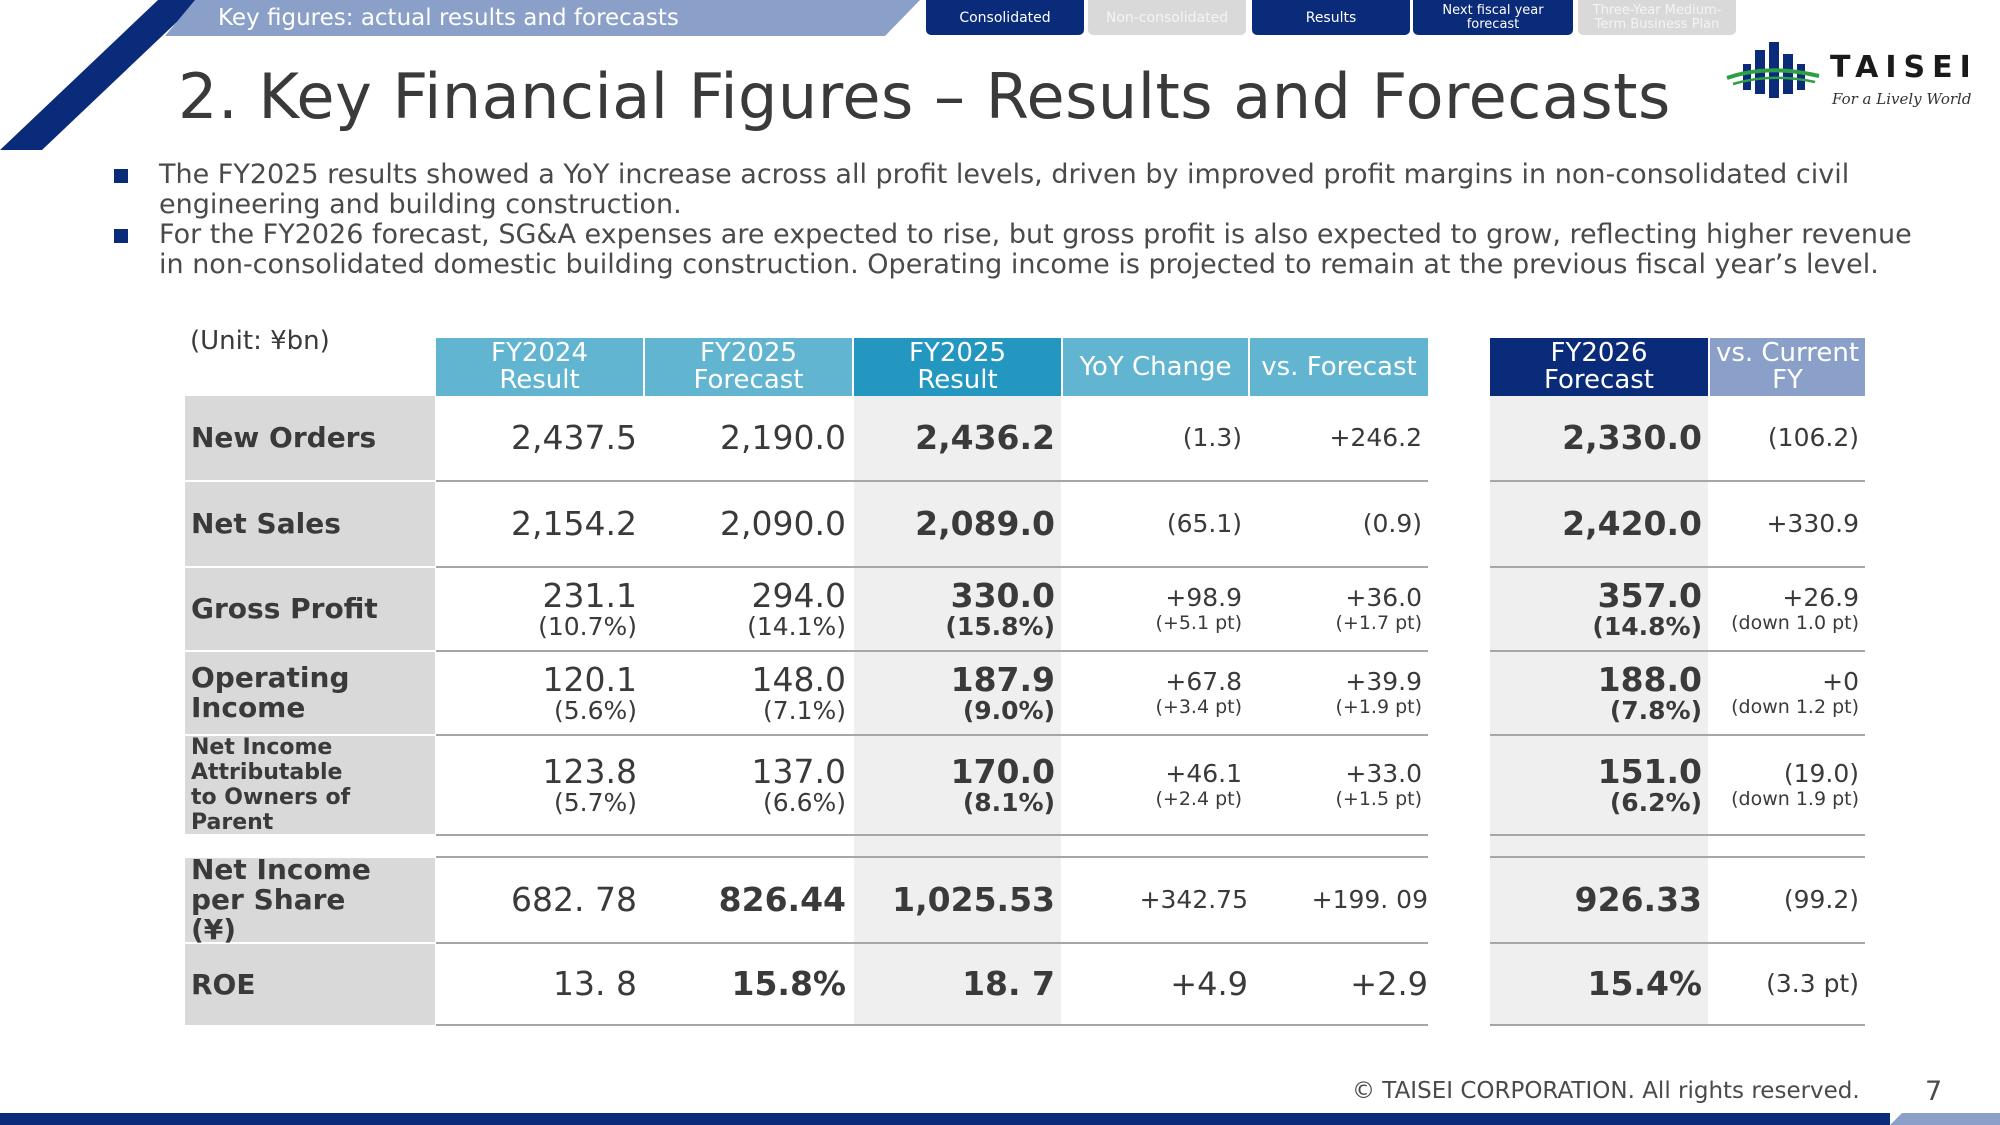 This screenshot has width=2000, height=1125. I want to click on table-cell: 170.0 (8.1%), so click(1002, 784).